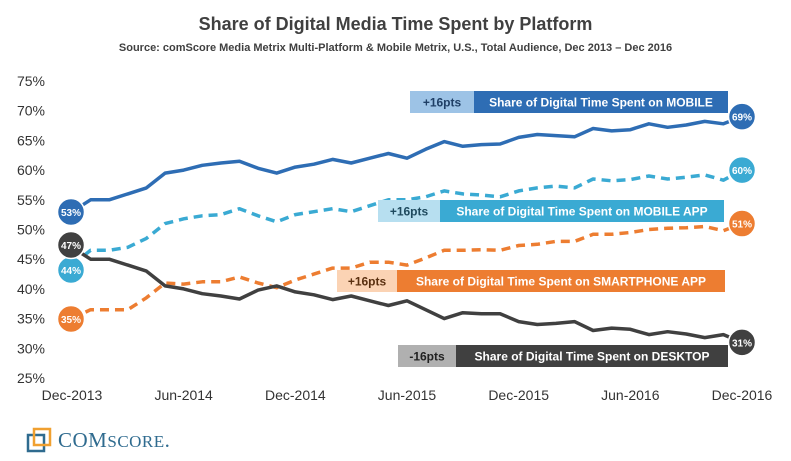  I want to click on logo-text-lead: COM, so click(83, 439).